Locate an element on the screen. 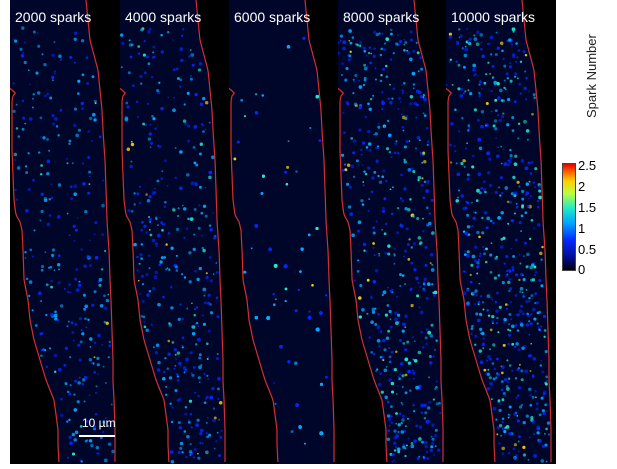 This screenshot has height=469, width=617. scale-bar-label: 10 µm is located at coordinates (99, 423).